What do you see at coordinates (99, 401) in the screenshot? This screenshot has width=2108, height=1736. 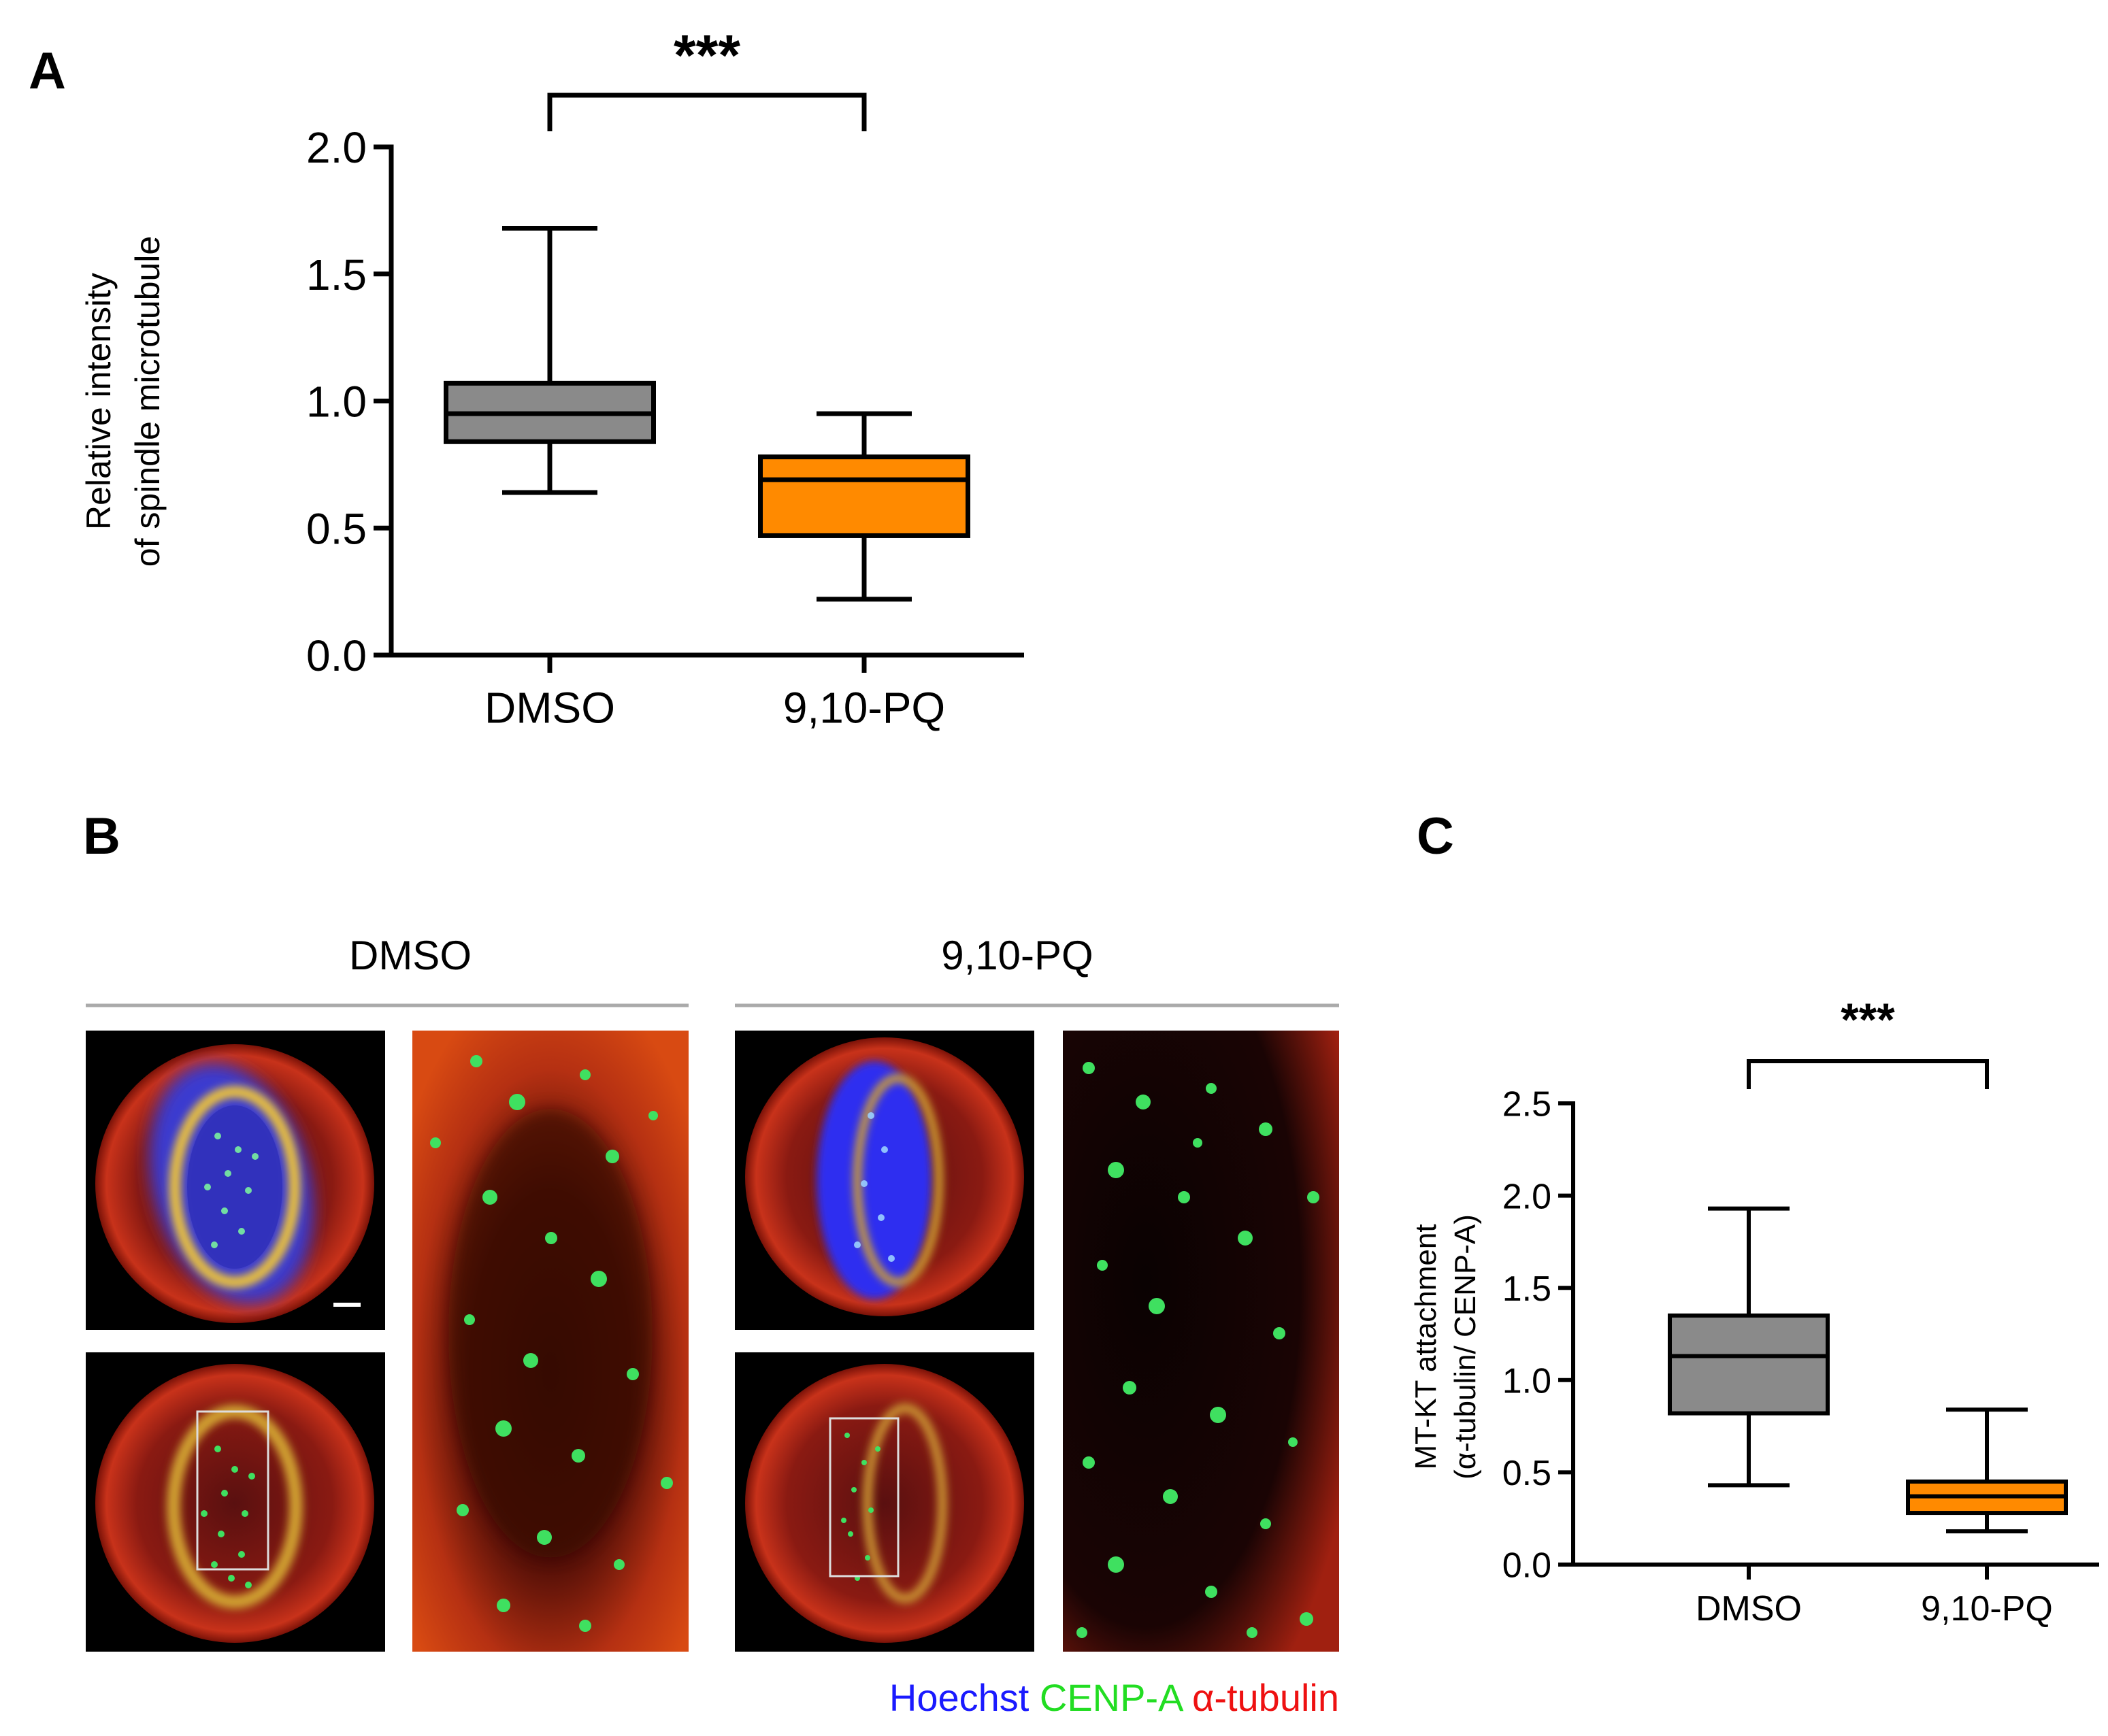 I see `y-axis-label: Relative intensity` at bounding box center [99, 401].